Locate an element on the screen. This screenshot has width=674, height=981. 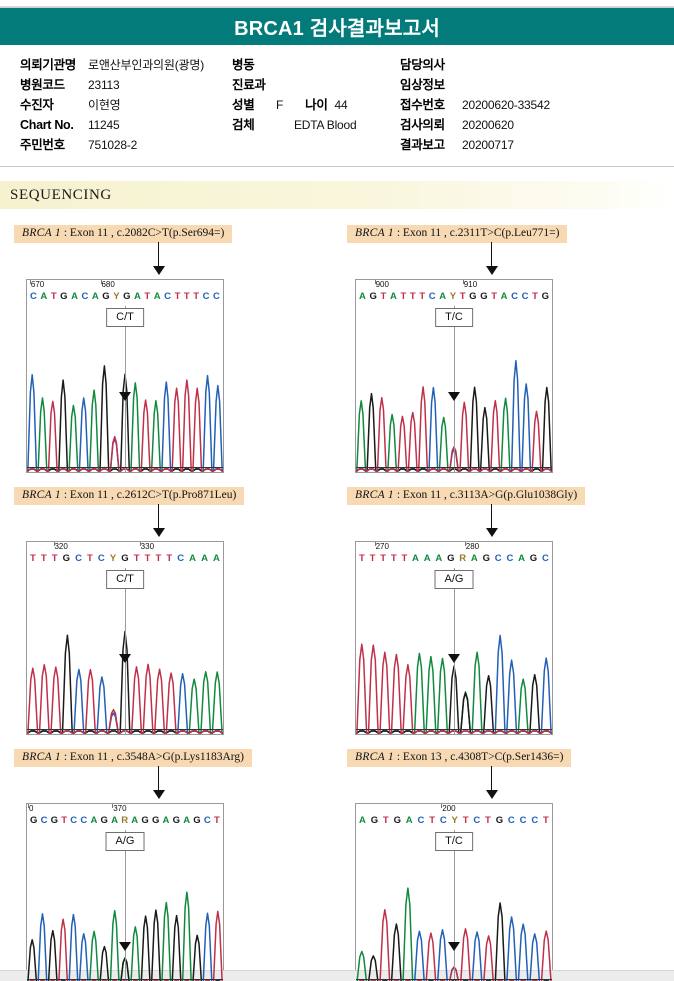
scale-tick-label: 910 is located at coordinates (470, 284).